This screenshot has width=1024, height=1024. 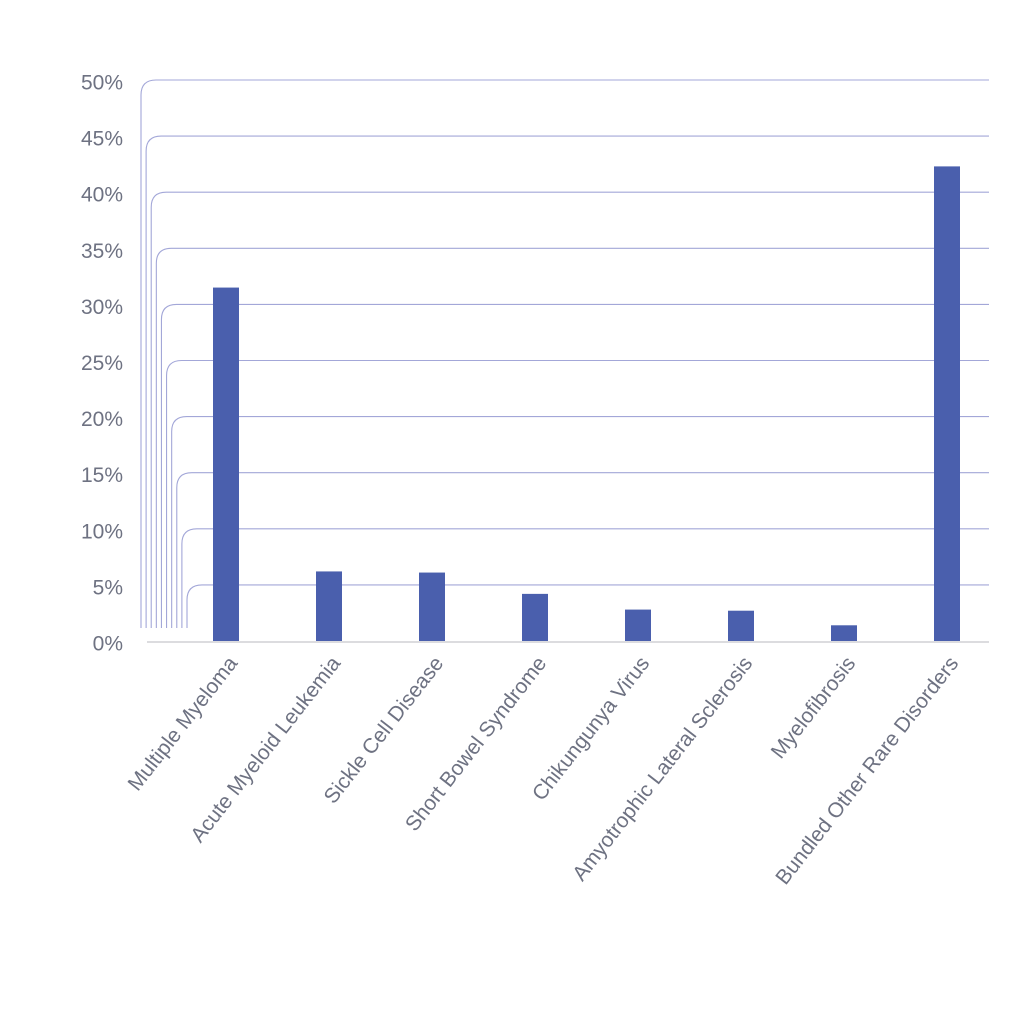 What do you see at coordinates (662, 768) in the screenshot?
I see `x-tick-label: Amyotrophic Lateral Sclerosis` at bounding box center [662, 768].